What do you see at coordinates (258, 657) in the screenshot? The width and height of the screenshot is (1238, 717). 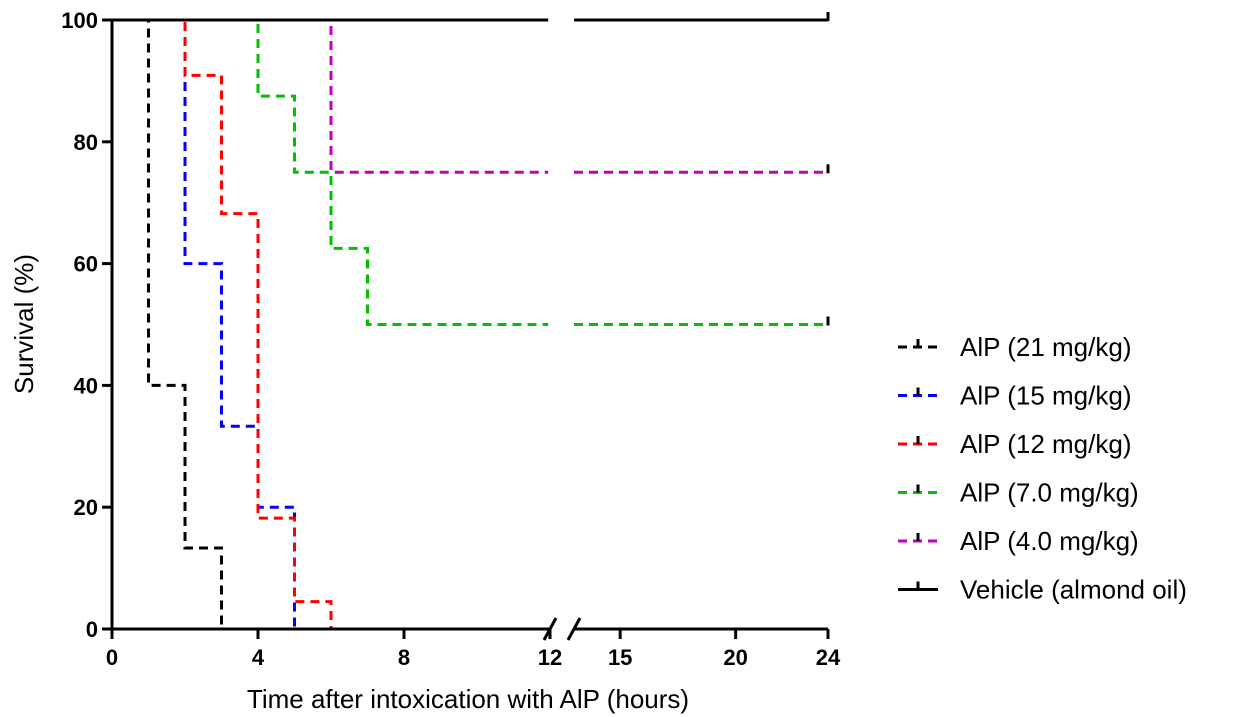 I see `x-tick-label: 4` at bounding box center [258, 657].